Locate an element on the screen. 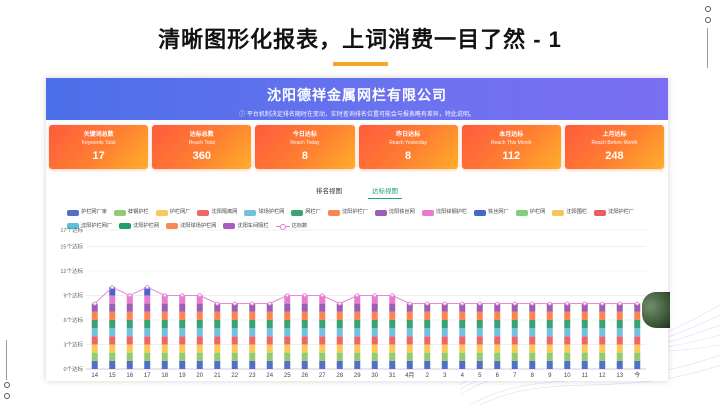 Image resolution: width=720 pixels, height=405 pixels. tab-ranking-view: 排名视图 is located at coordinates (329, 191).